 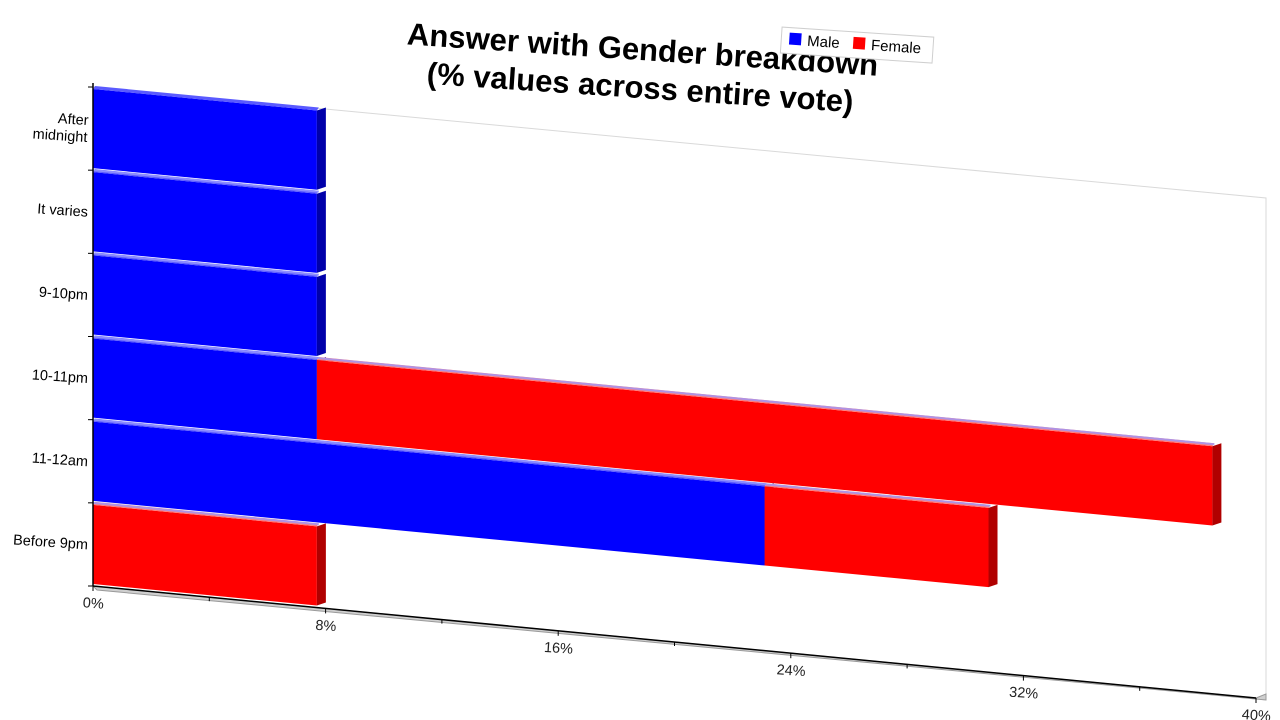 I want to click on y-tick-label-4: 11-12am, so click(x=59, y=461).